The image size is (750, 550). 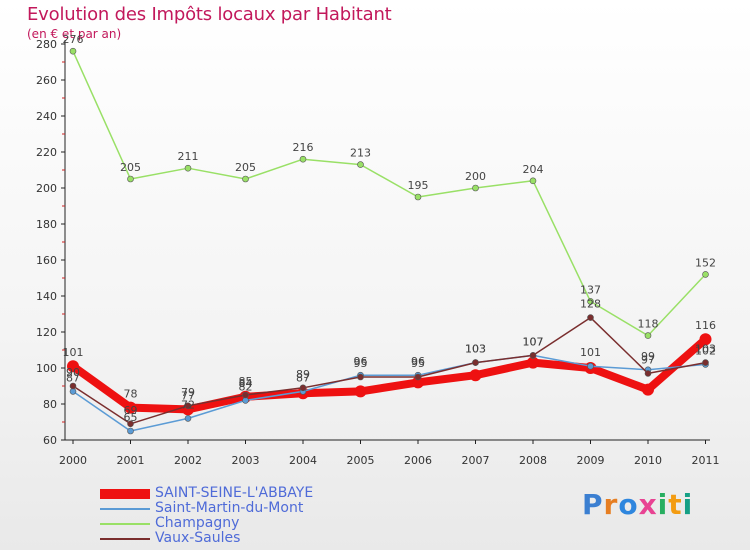 I want to click on x-tick-label: 2009, so click(x=591, y=460).